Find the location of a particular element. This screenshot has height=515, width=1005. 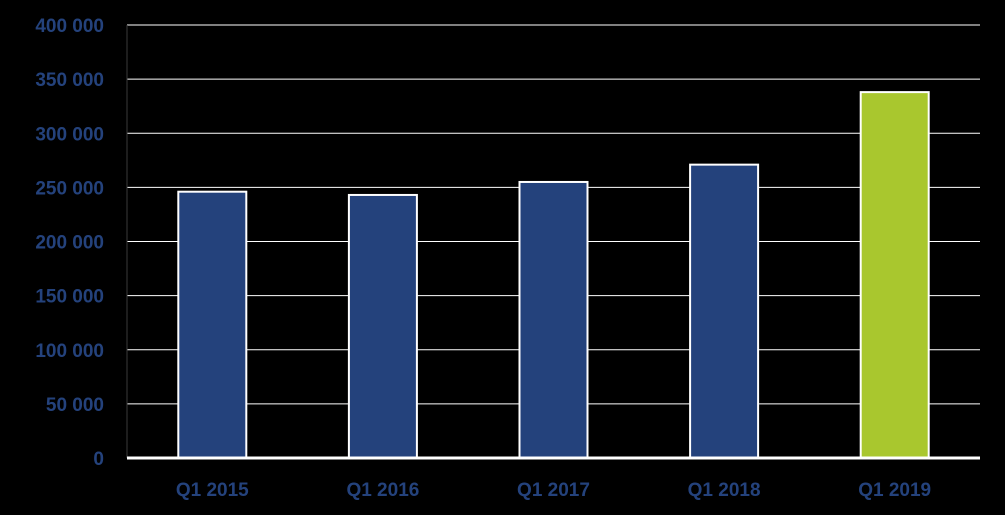

y-tick-label: 150 000 is located at coordinates (69, 297).